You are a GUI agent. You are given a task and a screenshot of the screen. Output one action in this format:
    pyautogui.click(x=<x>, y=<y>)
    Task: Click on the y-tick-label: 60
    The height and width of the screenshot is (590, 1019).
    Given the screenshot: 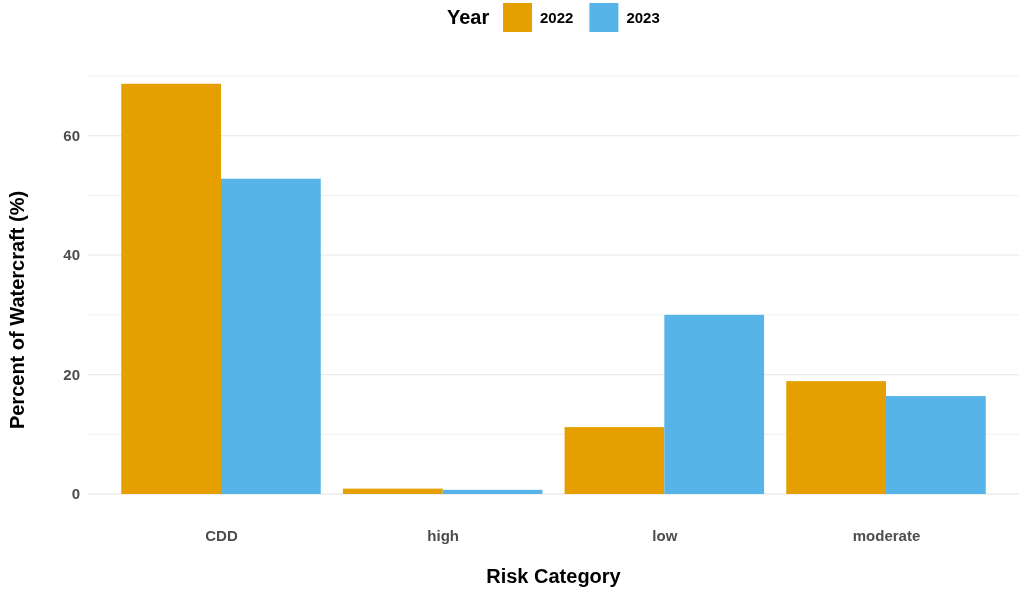 What is the action you would take?
    pyautogui.click(x=71, y=136)
    